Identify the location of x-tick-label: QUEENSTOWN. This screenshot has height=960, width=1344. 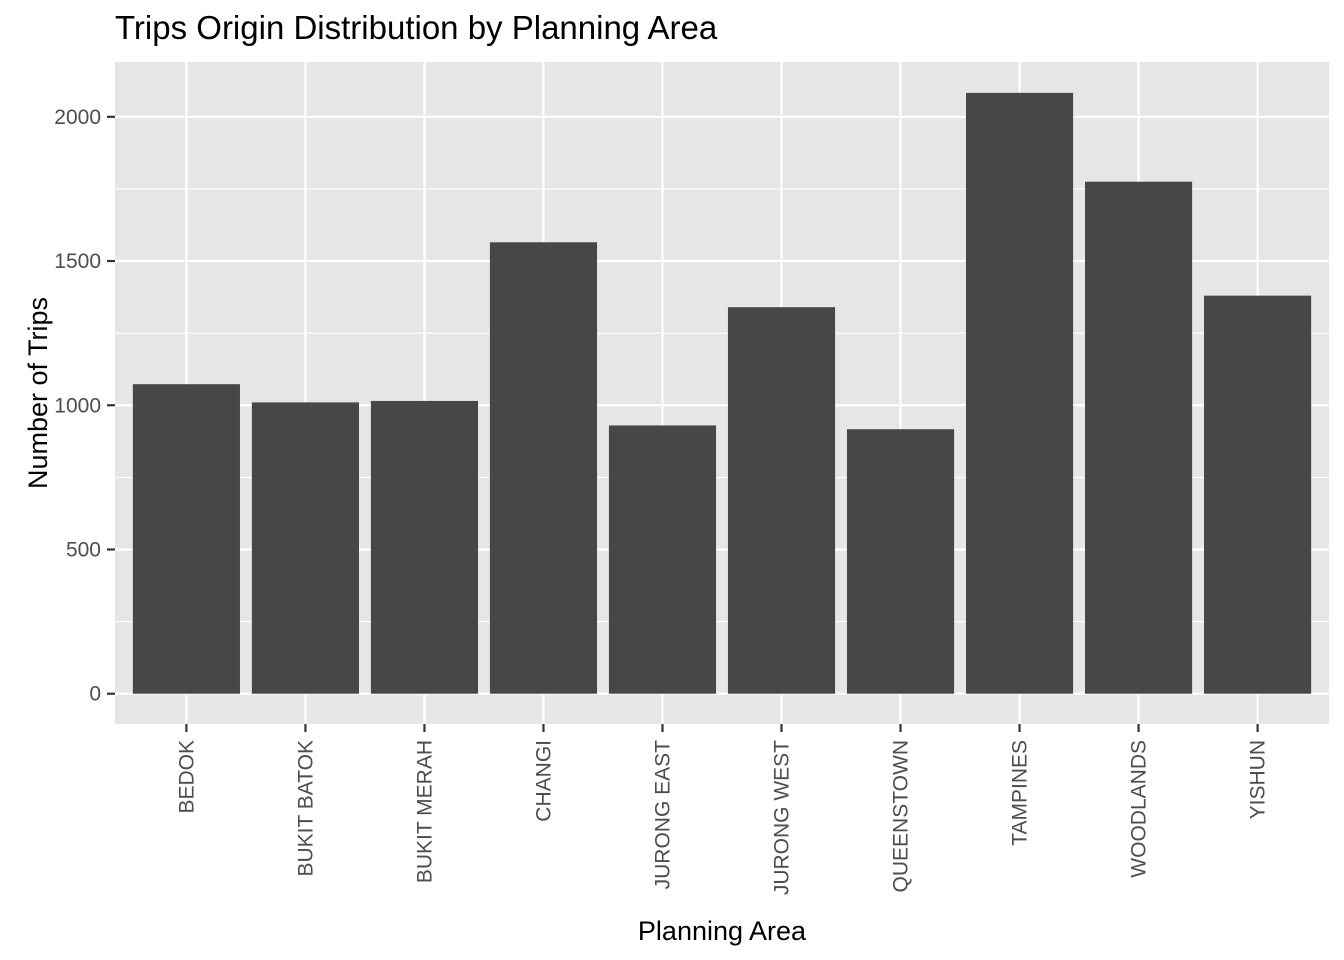
(901, 816).